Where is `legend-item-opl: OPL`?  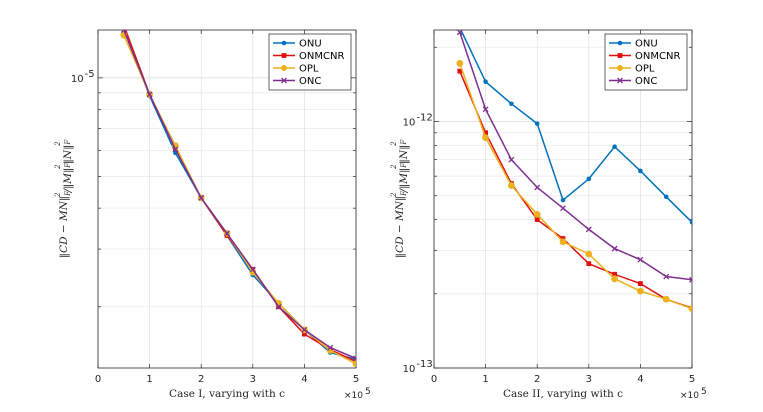 legend-item-opl: OPL is located at coordinates (296, 69).